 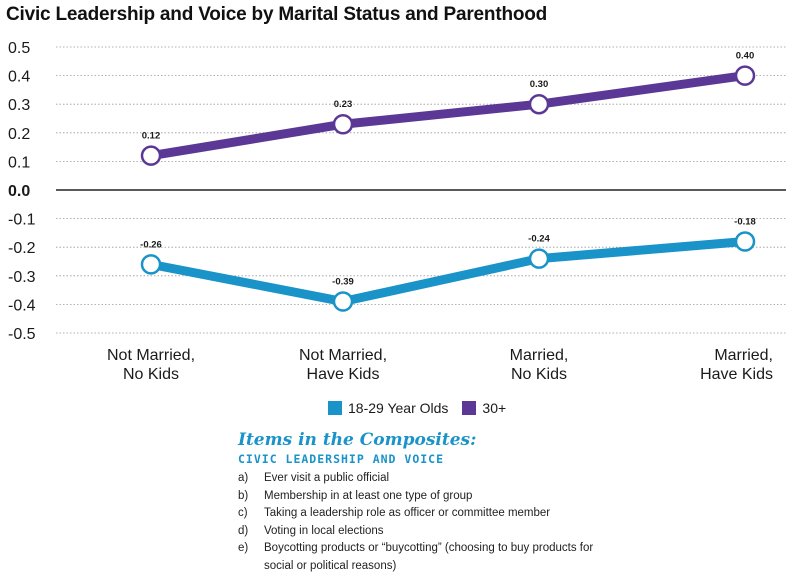 I want to click on series-line-young, so click(x=448, y=271).